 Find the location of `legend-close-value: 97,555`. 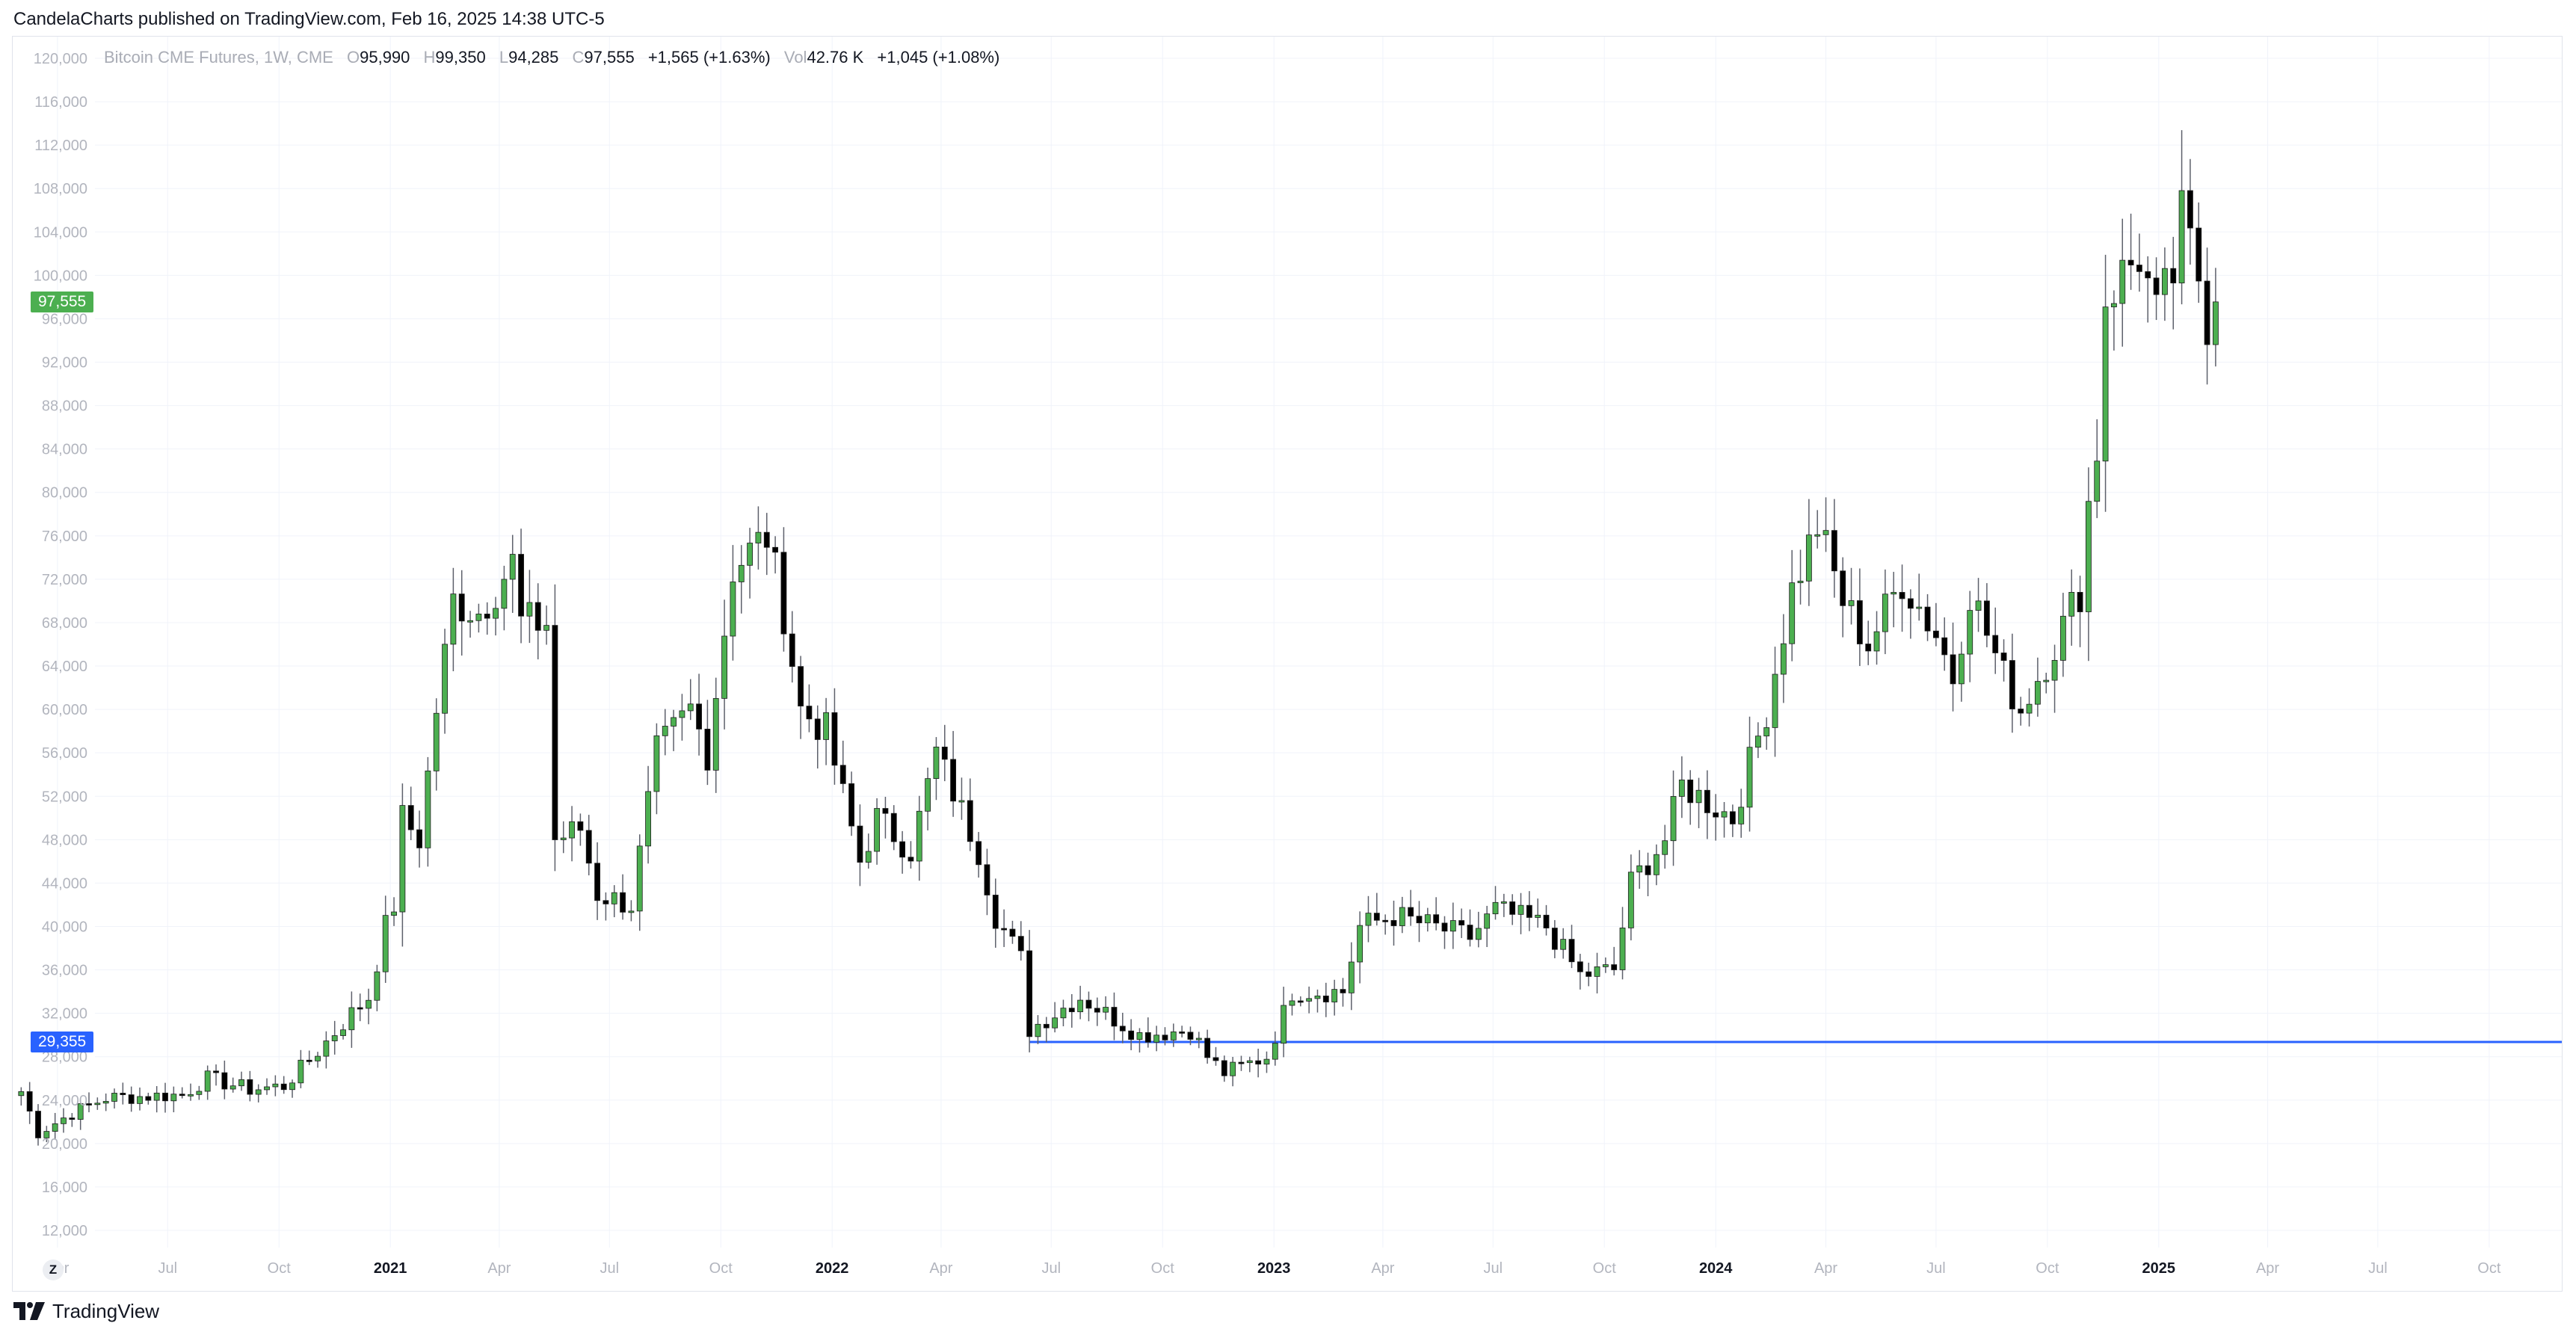

legend-close-value: 97,555 is located at coordinates (609, 58).